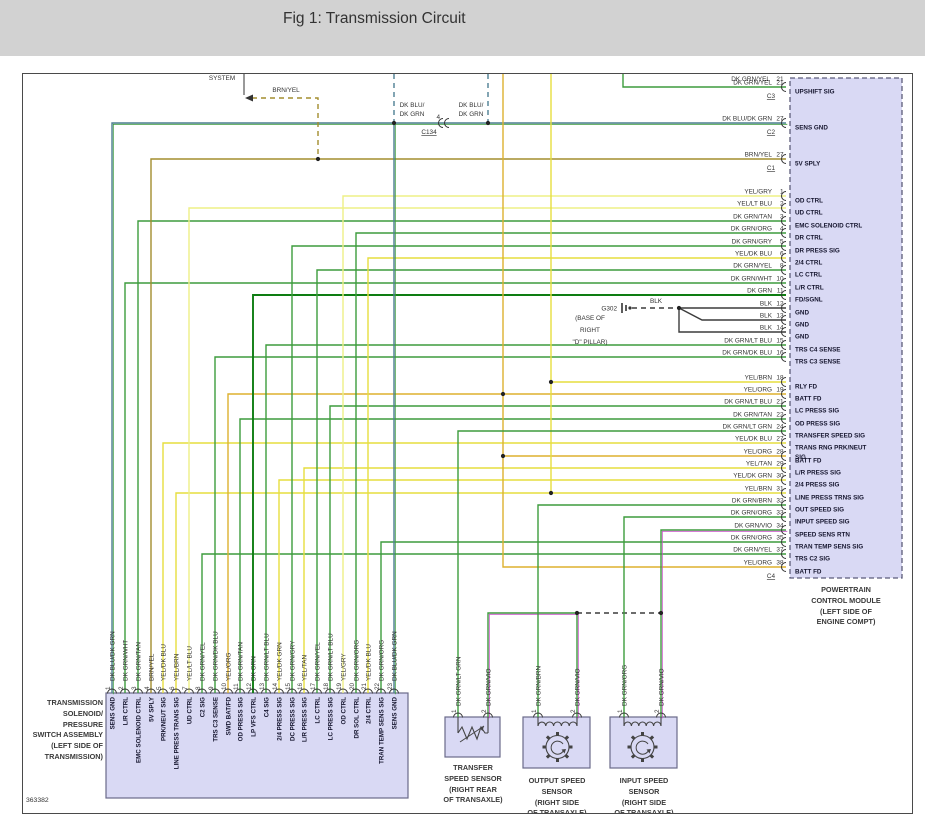 The height and width of the screenshot is (827, 925). I want to click on pcm-connector-label: C1, so click(771, 168).